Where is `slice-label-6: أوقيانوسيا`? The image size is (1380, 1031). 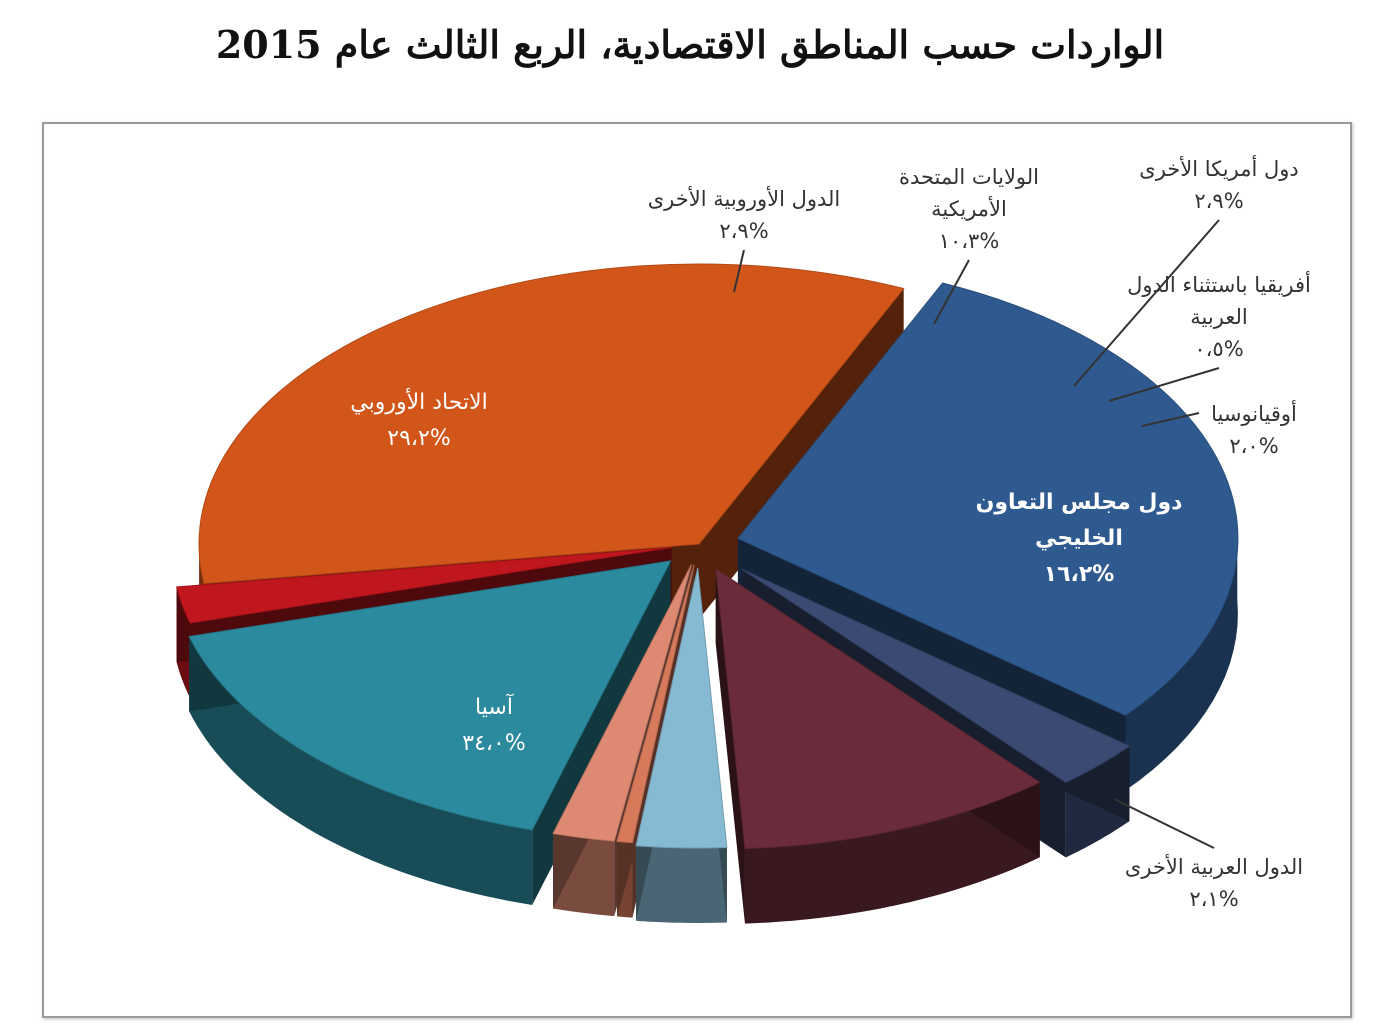 slice-label-6: أوقيانوسيا is located at coordinates (1254, 413).